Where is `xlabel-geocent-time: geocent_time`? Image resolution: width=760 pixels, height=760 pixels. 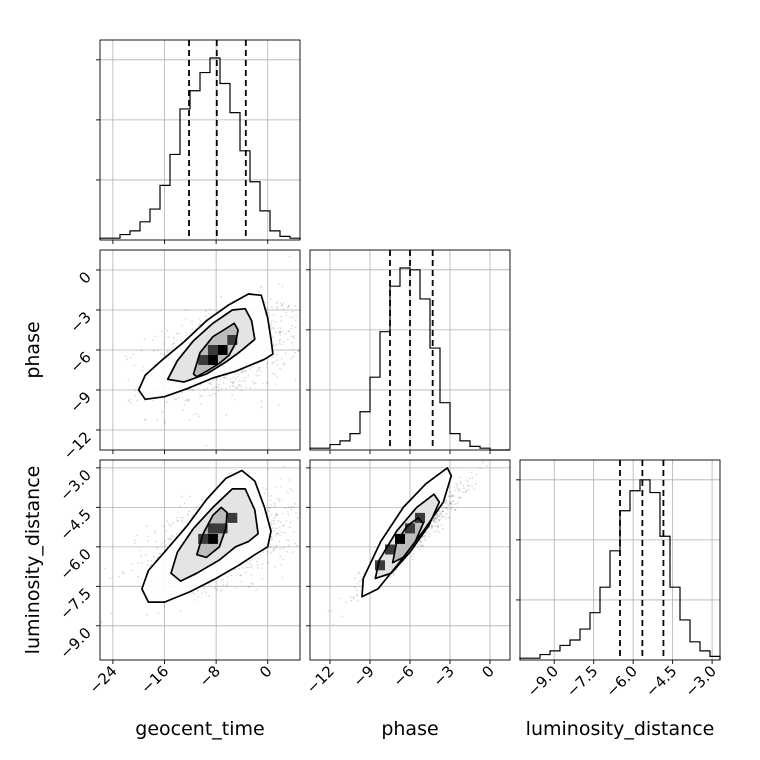
xlabel-geocent-time: geocent_time is located at coordinates (199, 729).